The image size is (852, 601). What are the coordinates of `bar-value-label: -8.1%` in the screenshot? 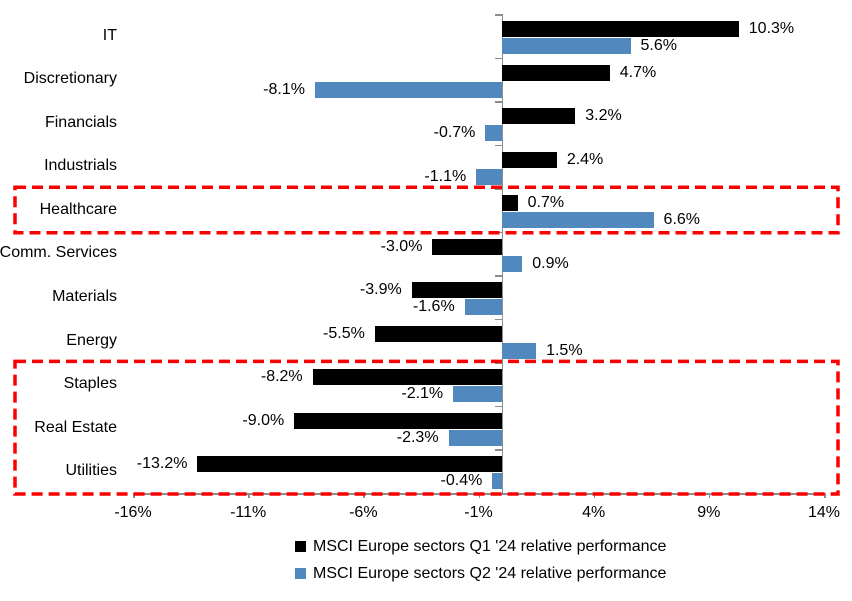 It's located at (284, 89).